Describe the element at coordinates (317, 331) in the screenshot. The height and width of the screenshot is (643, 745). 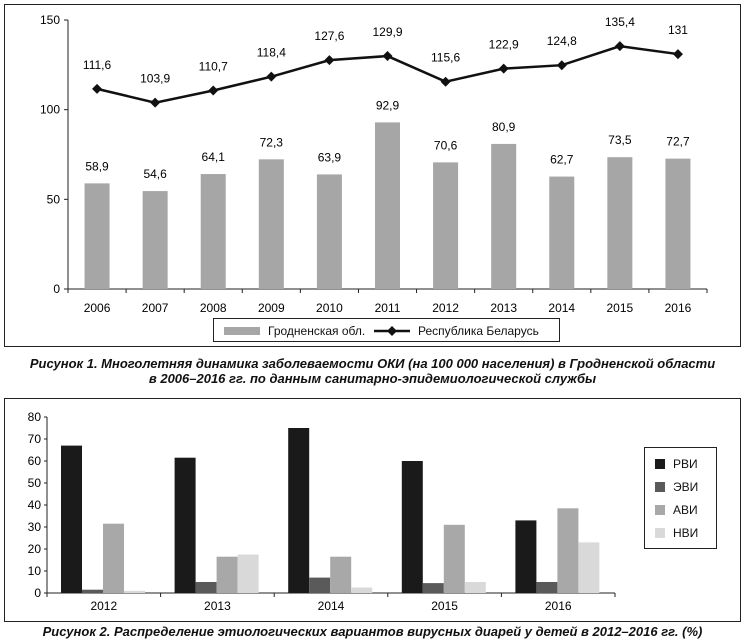
I see `legend-label-bar: Гродненская обл.` at that location.